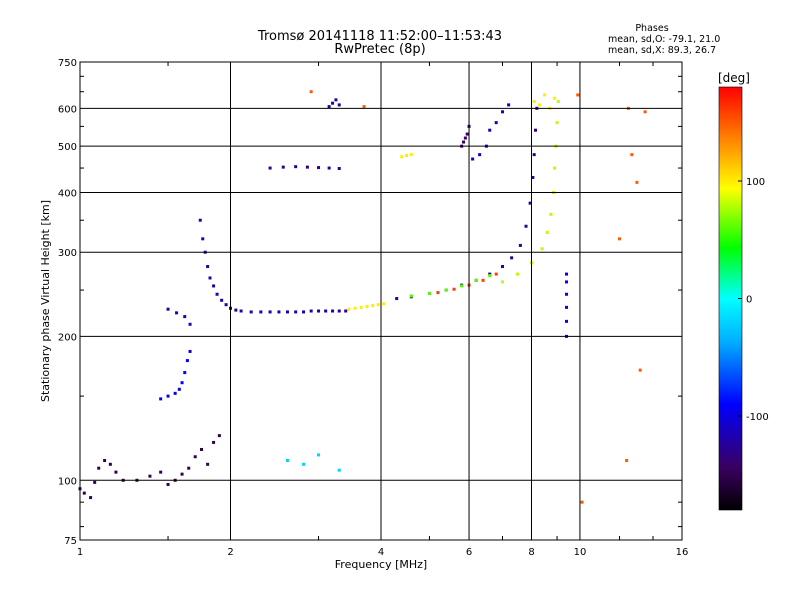  I want to click on chart-title: Tromsø 20141118 11:52:00–11:53:43, so click(379, 36).